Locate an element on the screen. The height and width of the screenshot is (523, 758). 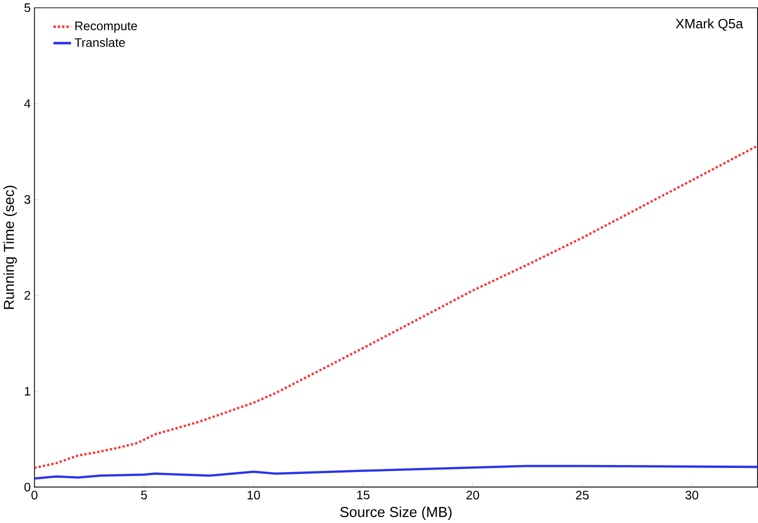
y-tick-label: 5 is located at coordinates (27, 7).